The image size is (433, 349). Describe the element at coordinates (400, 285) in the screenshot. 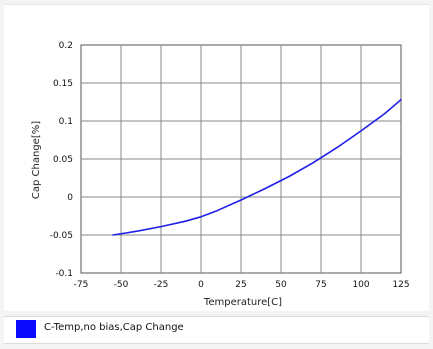

I see `x-tick-label: 125` at that location.